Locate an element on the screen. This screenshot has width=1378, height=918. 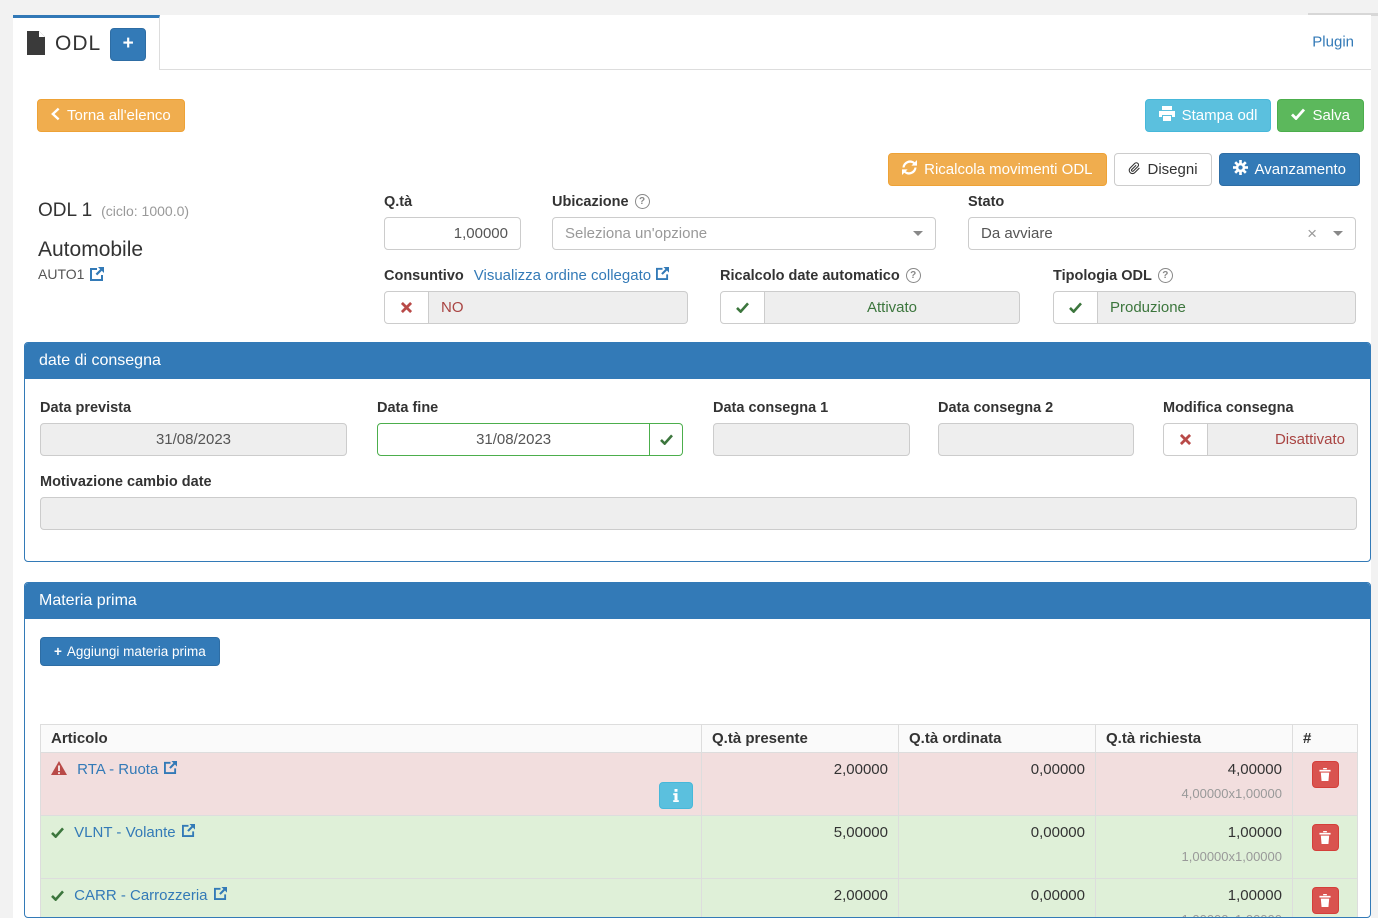
tab-odl: ODL + is located at coordinates (87, 42).